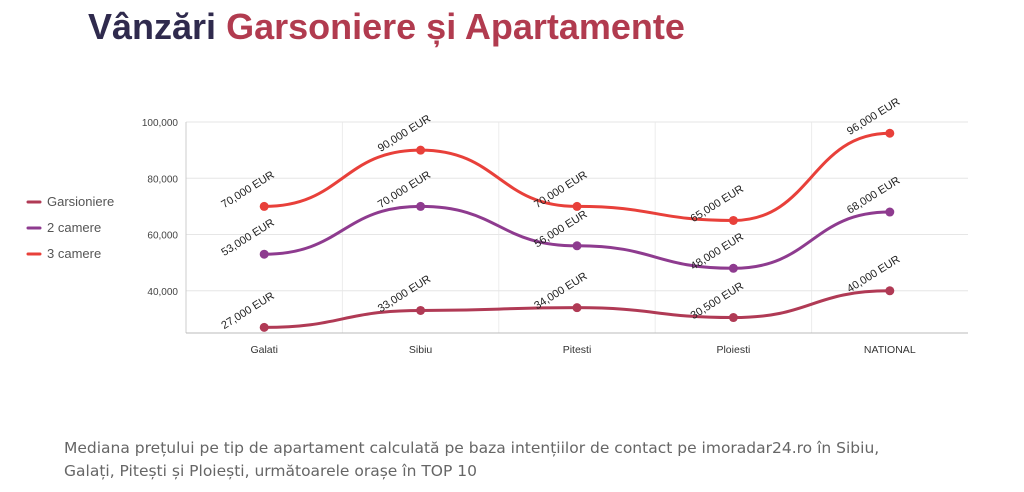 The image size is (1024, 492). I want to click on legend: Garsioniere 2 camere 3 camere, so click(70, 227).